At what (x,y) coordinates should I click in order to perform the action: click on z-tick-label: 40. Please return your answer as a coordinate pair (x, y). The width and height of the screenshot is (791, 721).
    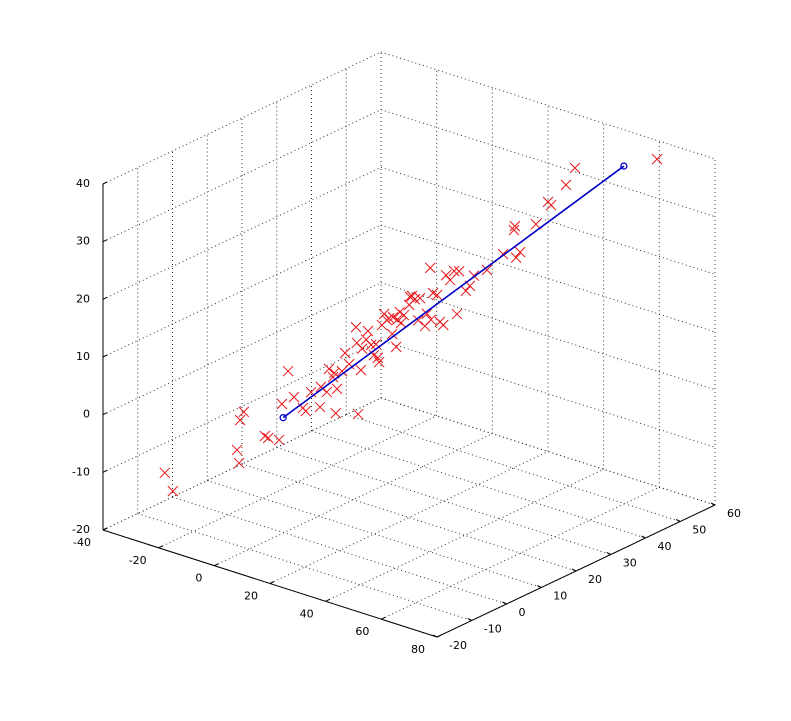
    Looking at the image, I should click on (83, 183).